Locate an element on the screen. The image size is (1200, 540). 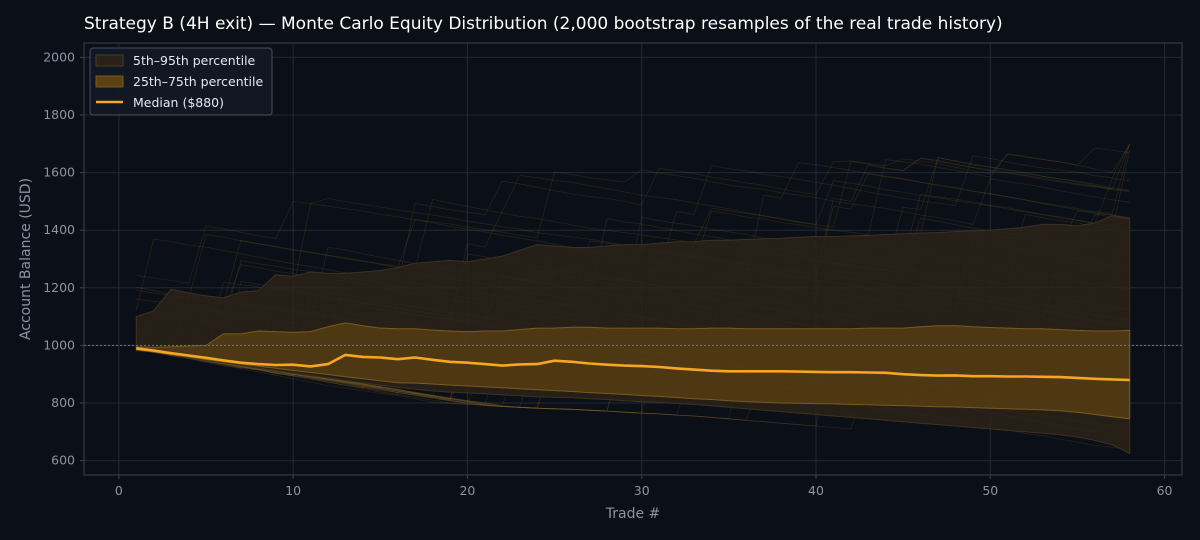
y-tick-label: 2000 is located at coordinates (59, 56).